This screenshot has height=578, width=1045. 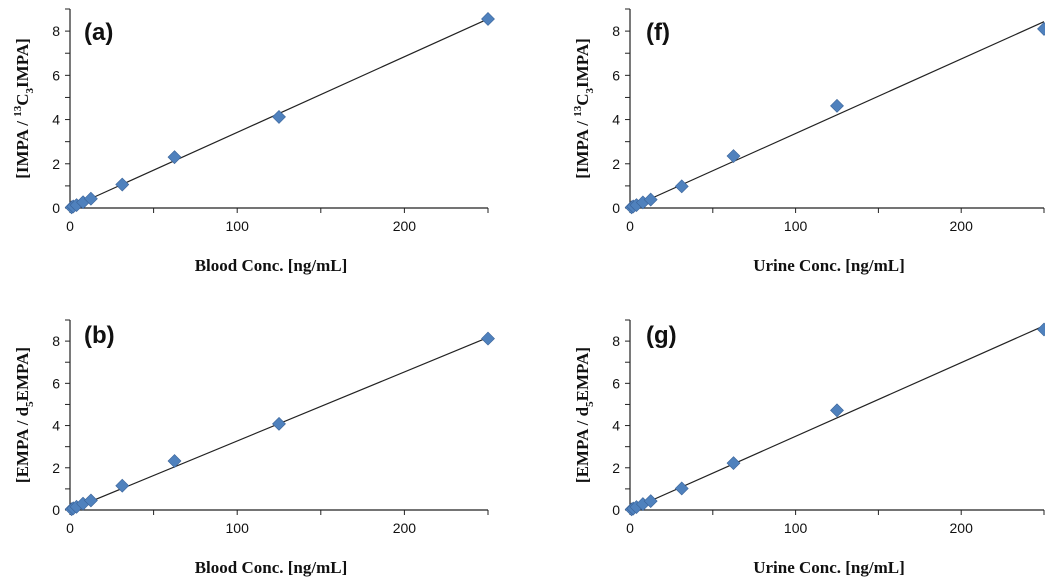 What do you see at coordinates (661, 335) in the screenshot?
I see `panel-label: (g)` at bounding box center [661, 335].